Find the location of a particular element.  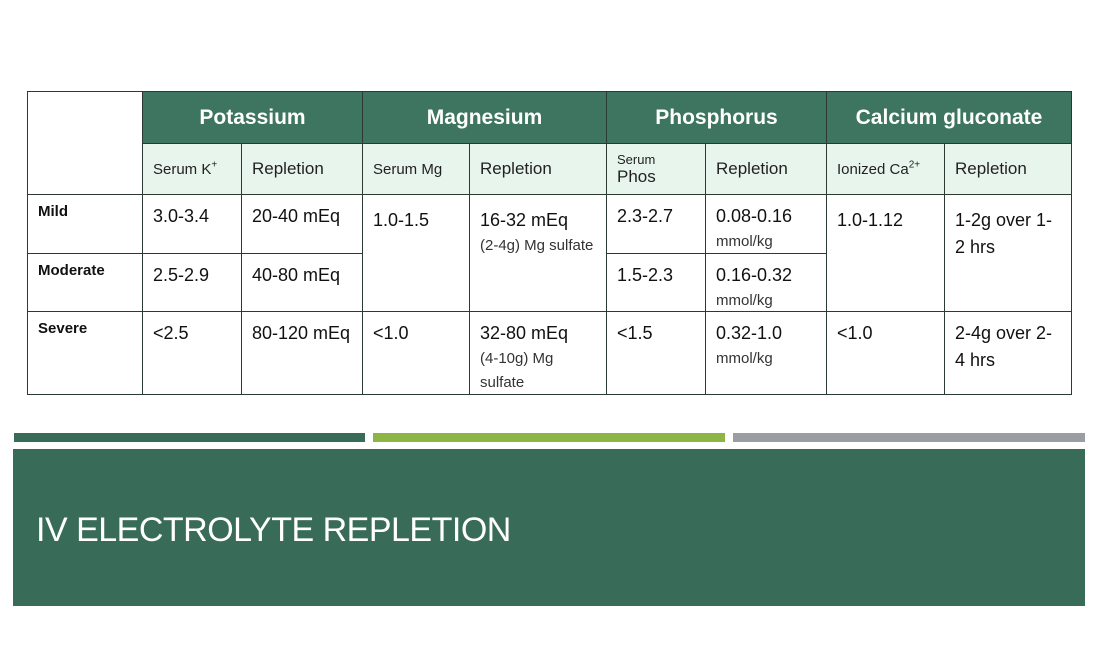

table-cell: 1.0-1.5 is located at coordinates (416, 253).